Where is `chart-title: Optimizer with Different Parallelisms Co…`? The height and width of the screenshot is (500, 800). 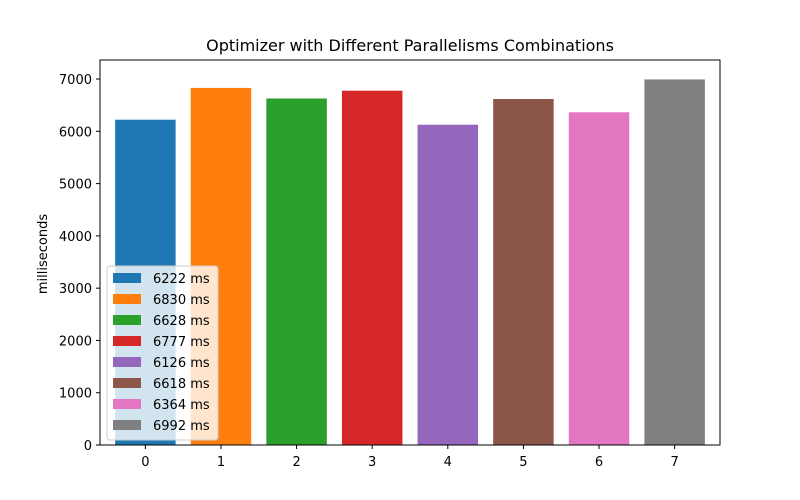
chart-title: Optimizer with Different Parallelisms Co… is located at coordinates (410, 45).